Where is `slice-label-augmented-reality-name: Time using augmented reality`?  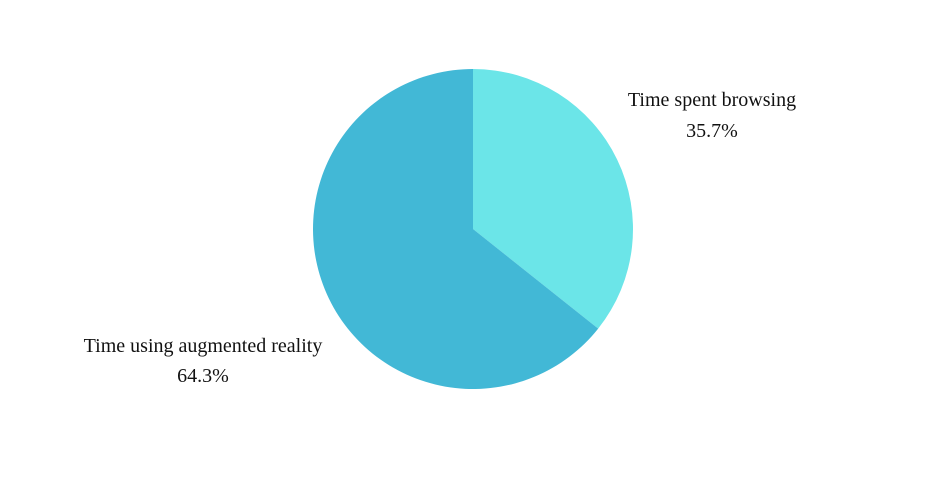
slice-label-augmented-reality-name: Time using augmented reality is located at coordinates (203, 346).